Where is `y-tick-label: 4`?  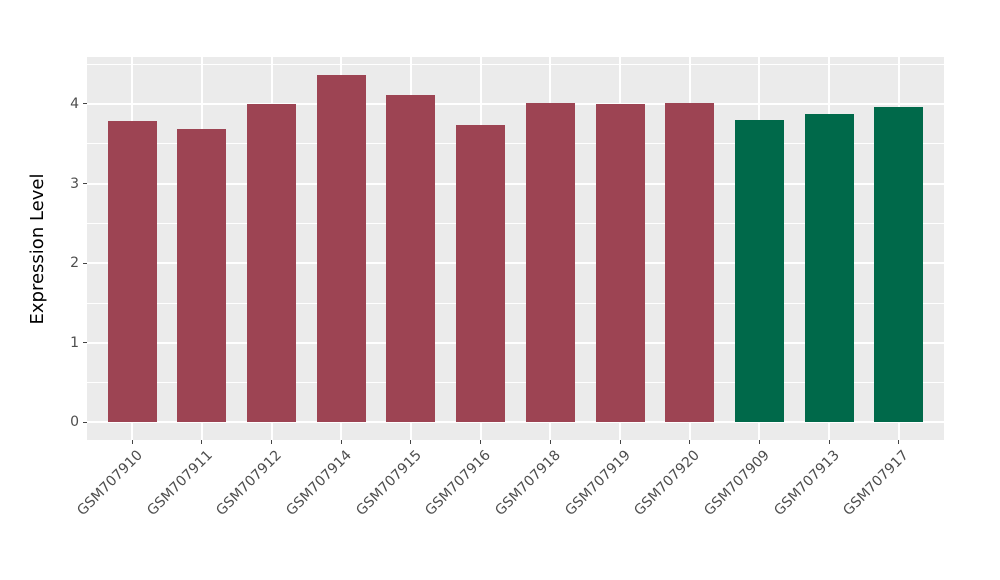
y-tick-label: 4 is located at coordinates (74, 103).